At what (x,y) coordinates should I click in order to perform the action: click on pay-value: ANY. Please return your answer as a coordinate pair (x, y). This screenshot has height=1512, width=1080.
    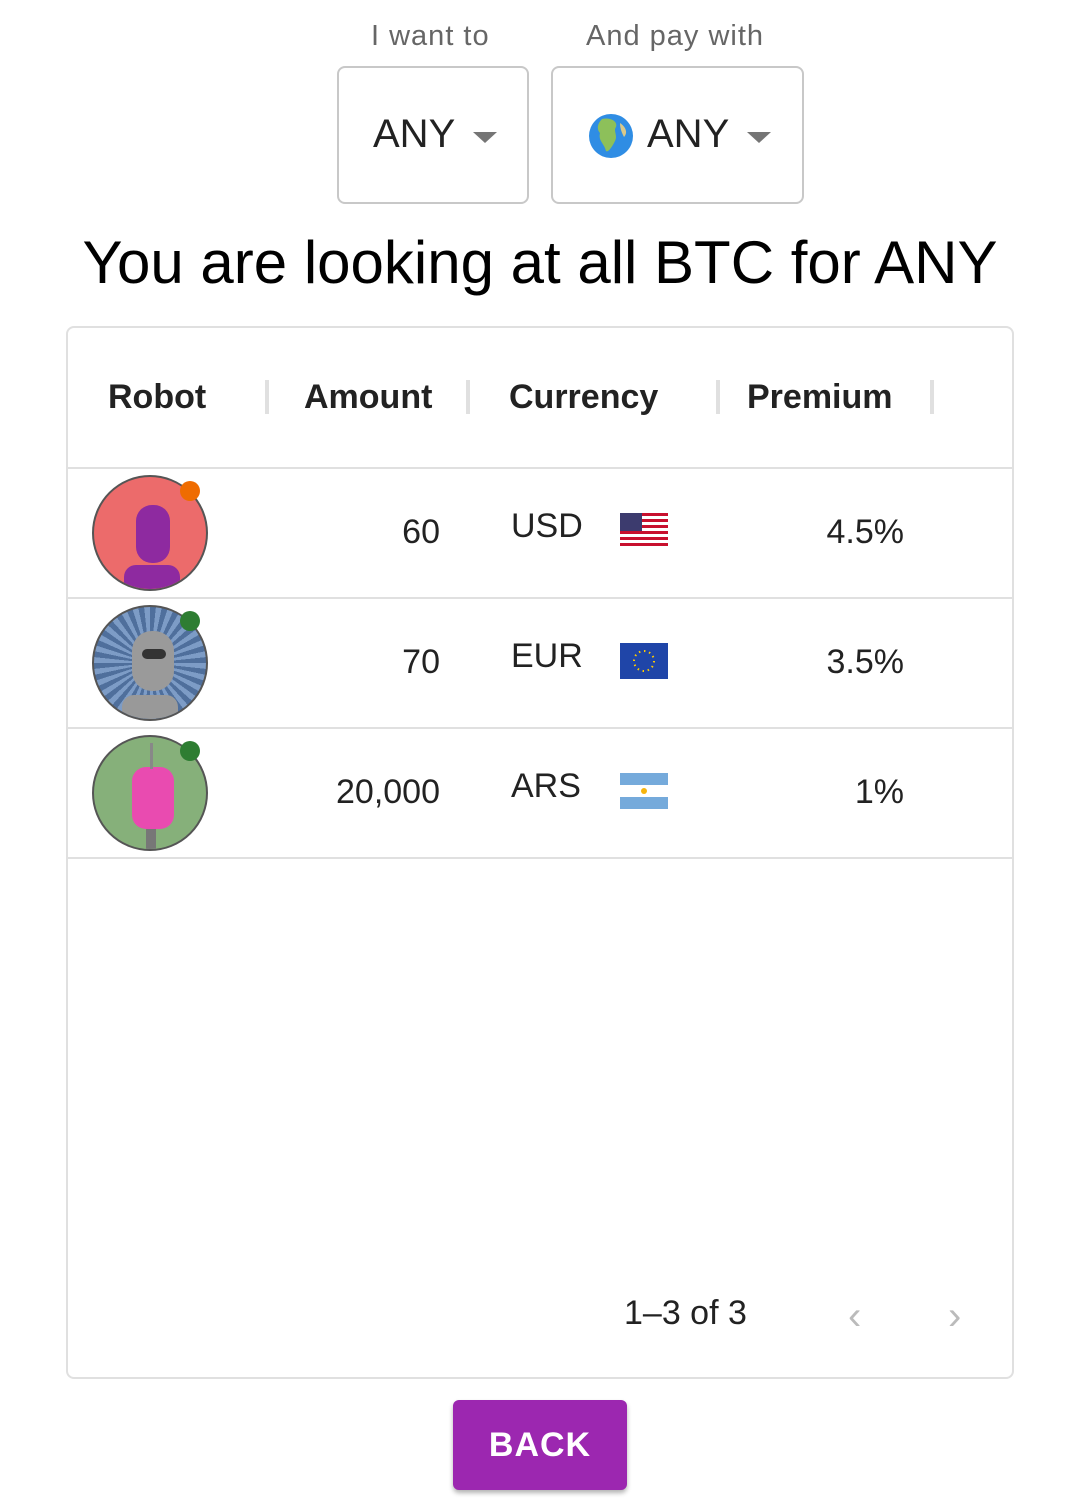
    Looking at the image, I should click on (688, 134).